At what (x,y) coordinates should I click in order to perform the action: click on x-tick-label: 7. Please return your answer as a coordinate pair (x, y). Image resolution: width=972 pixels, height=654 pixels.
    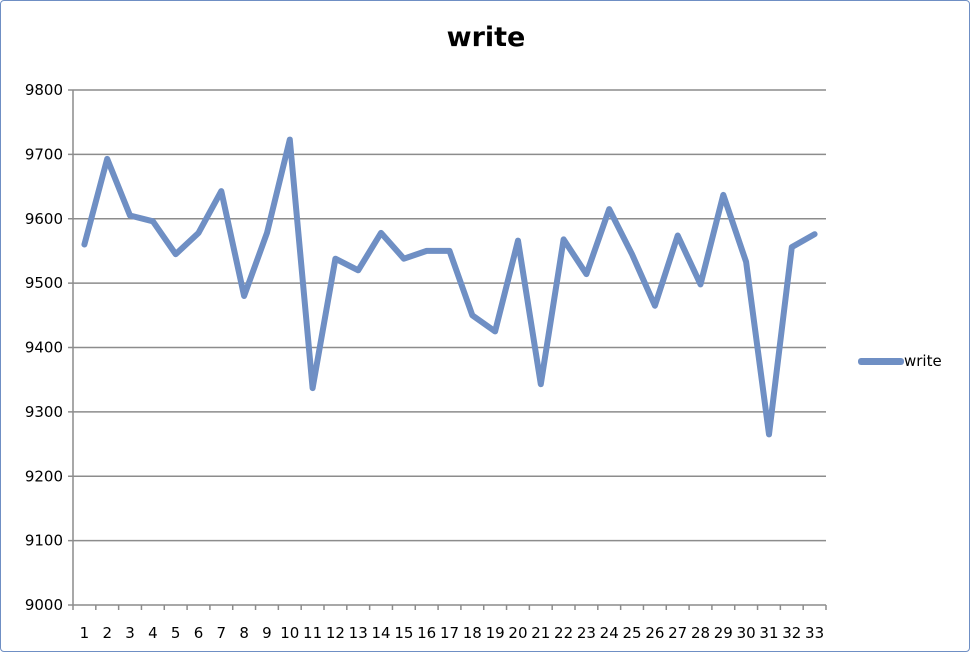
    Looking at the image, I should click on (222, 633).